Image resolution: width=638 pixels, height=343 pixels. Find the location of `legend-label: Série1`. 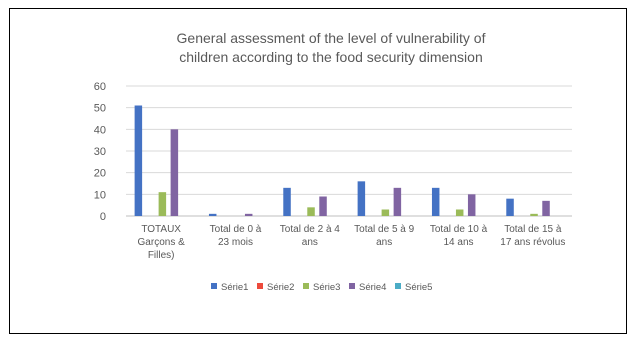

legend-label: Série1 is located at coordinates (234, 287).